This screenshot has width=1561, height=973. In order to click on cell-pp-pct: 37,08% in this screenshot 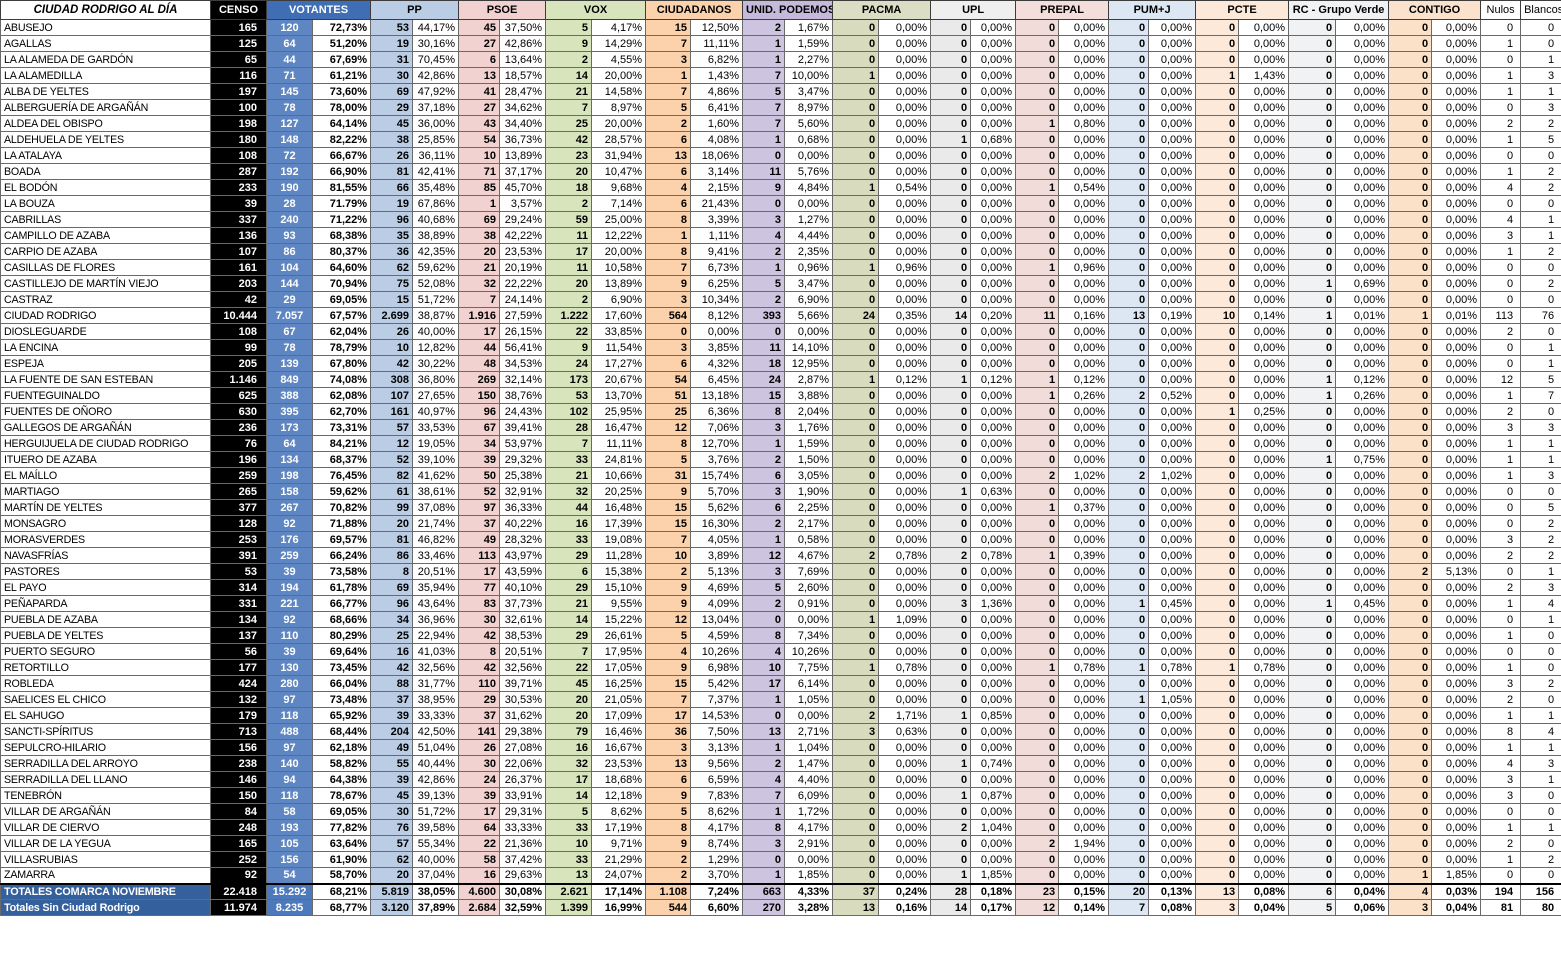, I will do `click(436, 507)`.